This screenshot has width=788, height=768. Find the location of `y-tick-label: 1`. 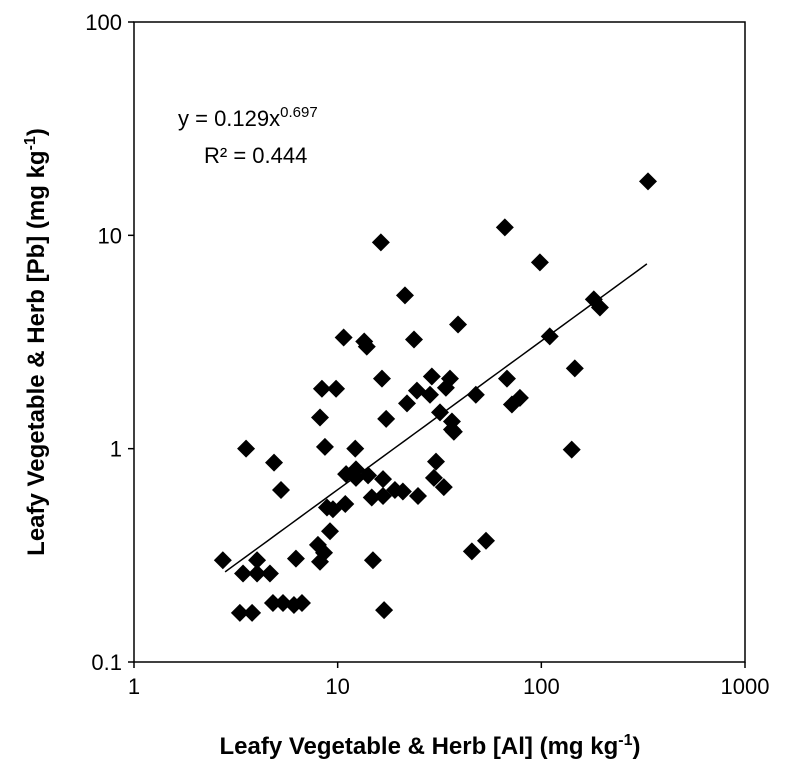

y-tick-label: 1 is located at coordinates (116, 449).